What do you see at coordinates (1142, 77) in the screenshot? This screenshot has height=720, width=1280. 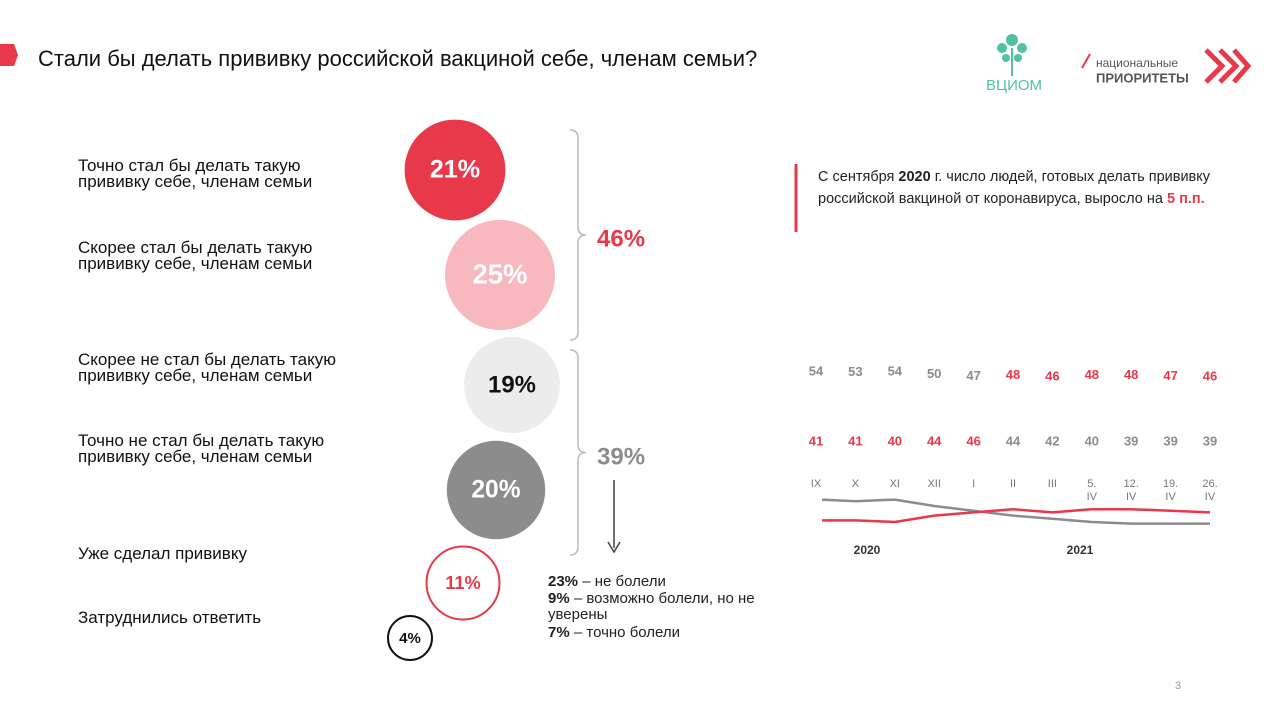 I see `logo-text: ПРИОРИТЕТЫ` at bounding box center [1142, 77].